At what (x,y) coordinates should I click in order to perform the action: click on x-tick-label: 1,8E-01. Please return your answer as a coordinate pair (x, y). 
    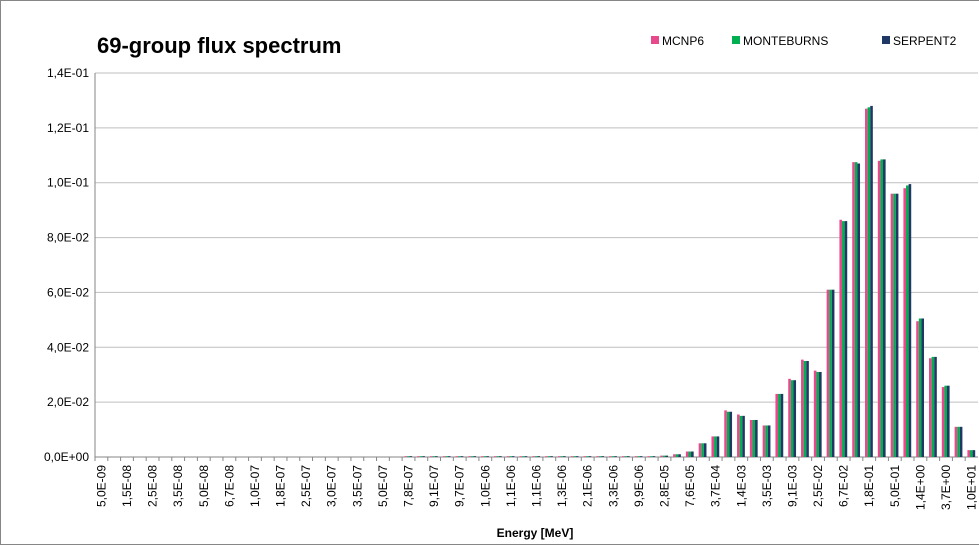
    Looking at the image, I should click on (869, 486).